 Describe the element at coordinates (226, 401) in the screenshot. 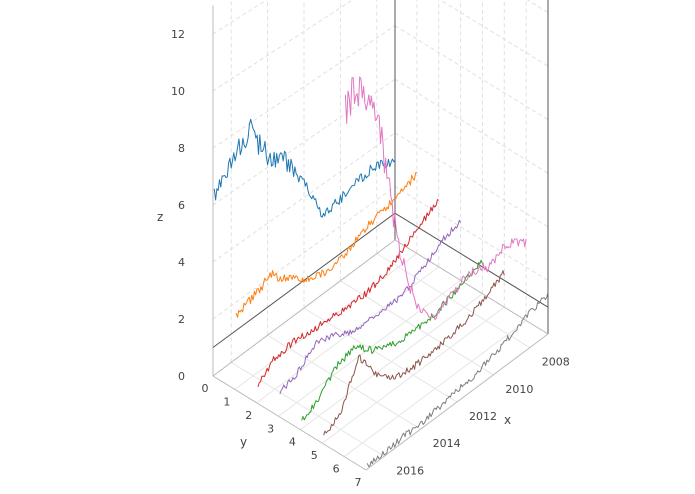

I see `y-tick-label: 1` at that location.